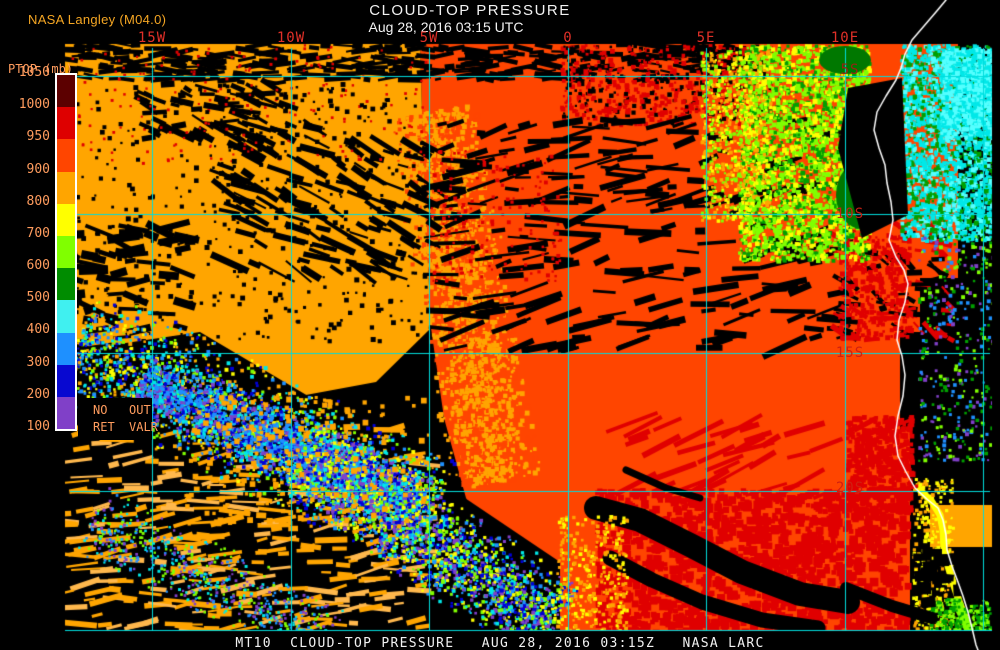  I want to click on colorbar-tick-labels: 1050 1000 950 900 800 700 600 500 400 300 200 100, so click(26, 250).